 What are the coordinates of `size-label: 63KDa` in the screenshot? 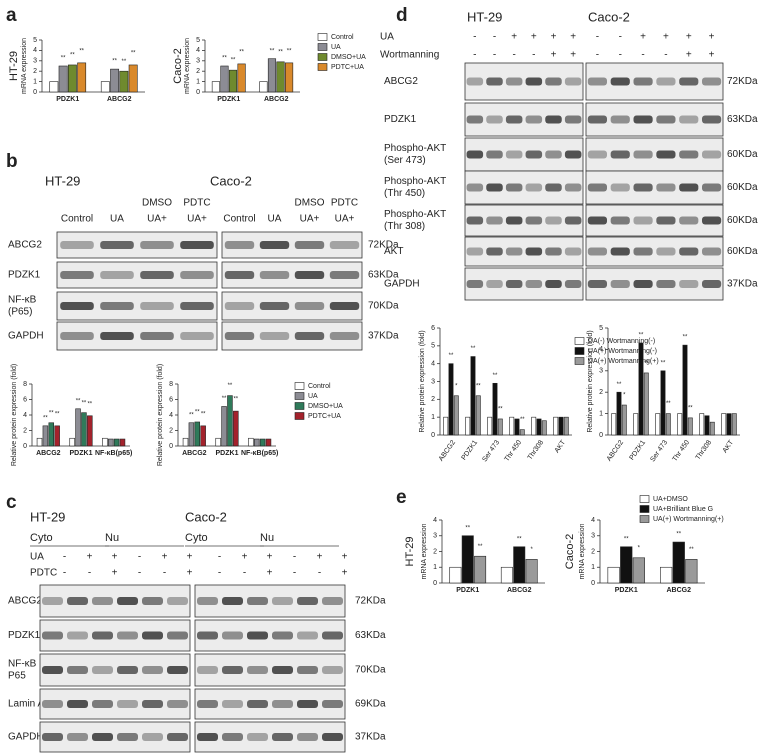 It's located at (383, 275).